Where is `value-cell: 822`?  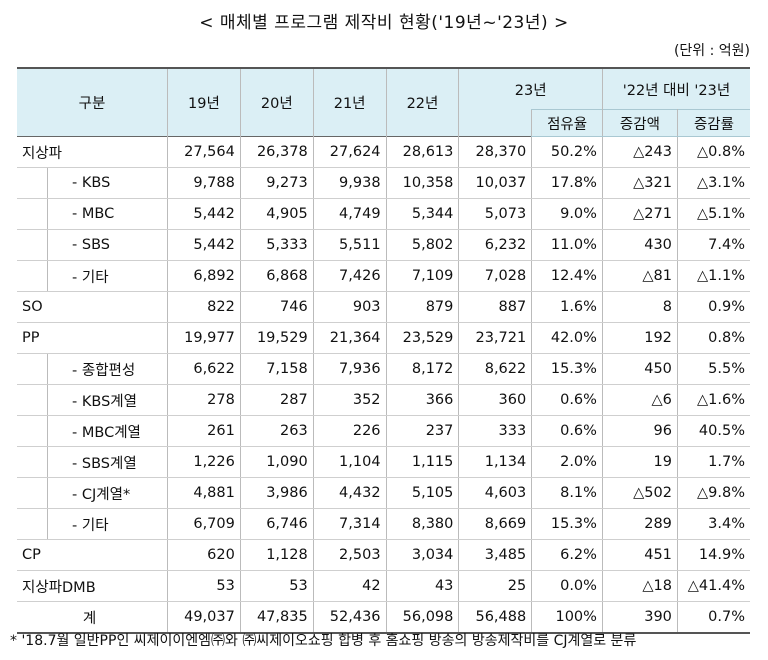
value-cell: 822 is located at coordinates (204, 307).